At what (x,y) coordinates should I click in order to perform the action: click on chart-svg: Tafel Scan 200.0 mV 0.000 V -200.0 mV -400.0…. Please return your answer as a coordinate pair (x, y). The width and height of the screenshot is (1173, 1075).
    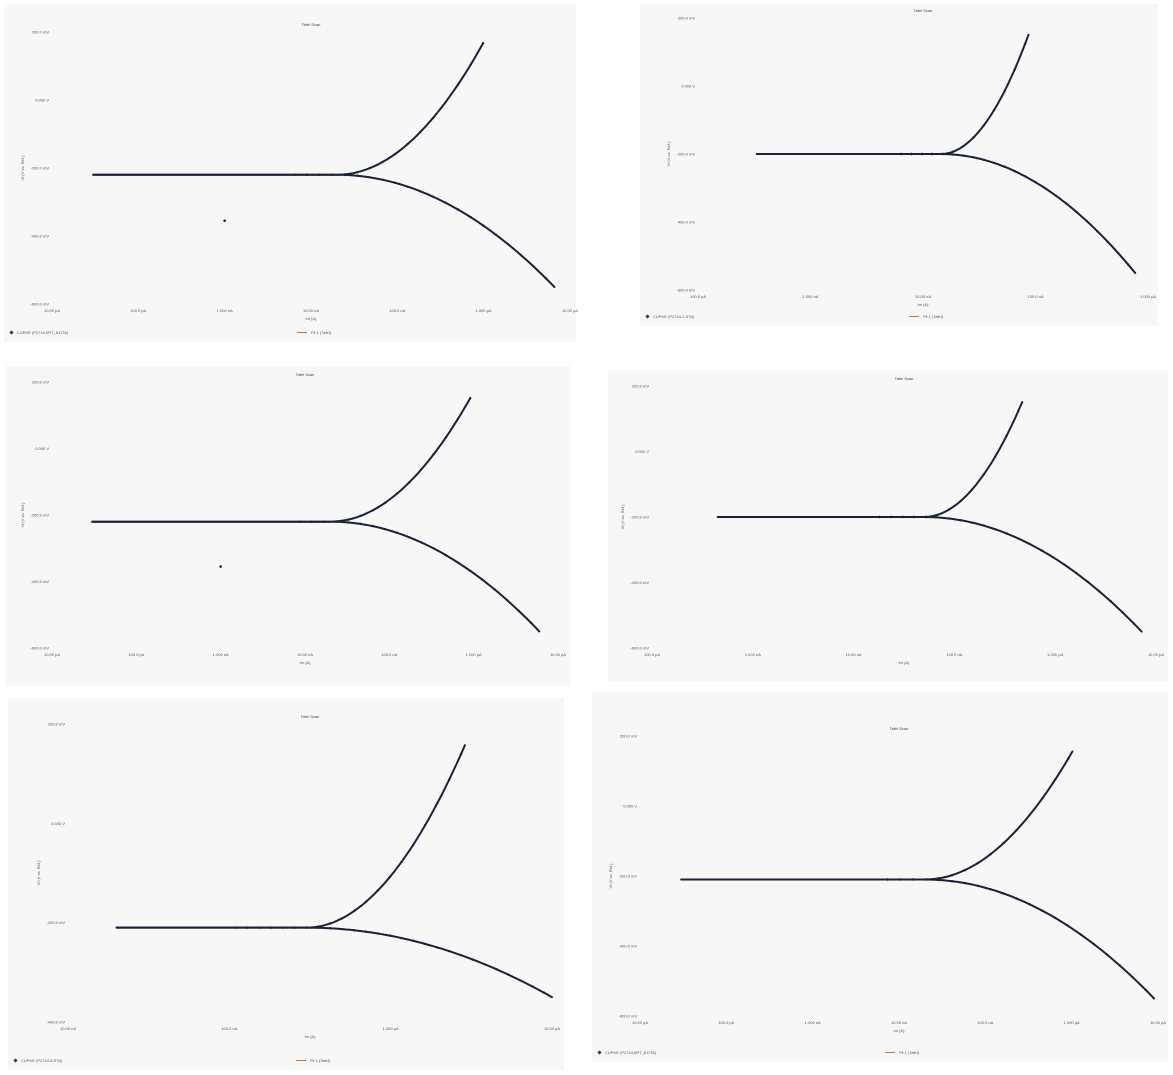
    Looking at the image, I should click on (900, 163).